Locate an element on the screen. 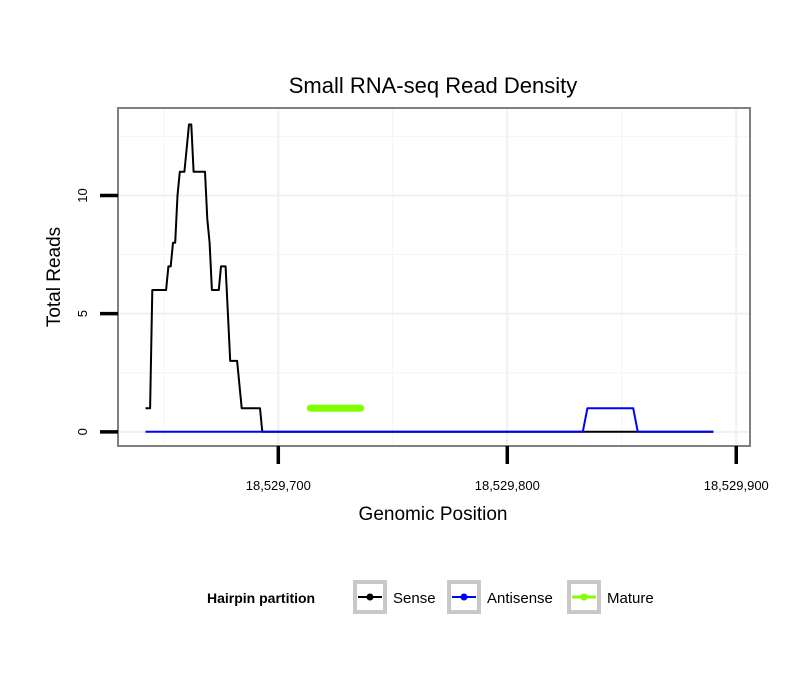 The width and height of the screenshot is (810, 690). x-axis: 18,529,700 18,529,800 18,529,900 is located at coordinates (507, 469).